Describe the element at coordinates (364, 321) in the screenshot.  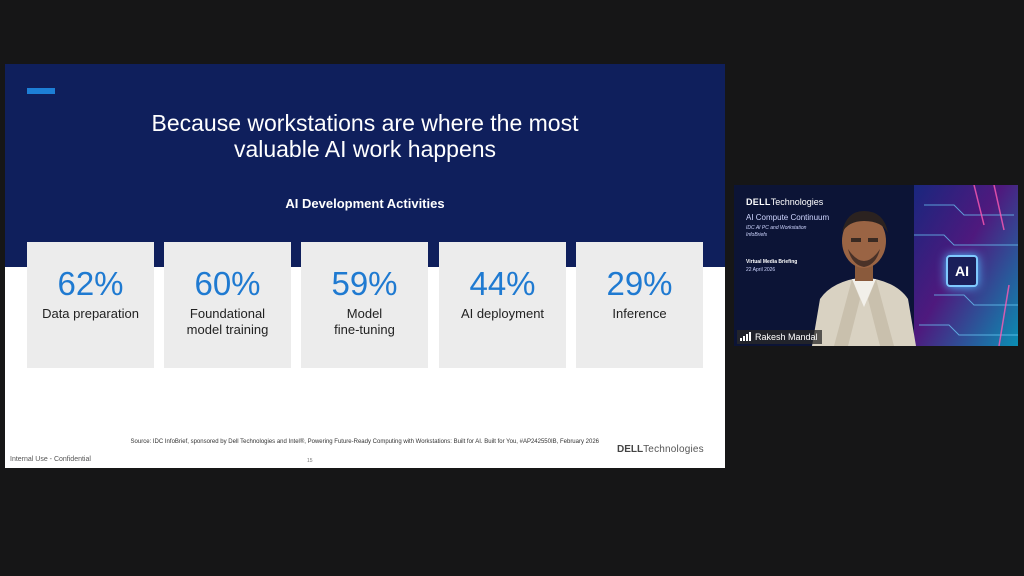
I see `activity-label: Model fine-tuning` at that location.